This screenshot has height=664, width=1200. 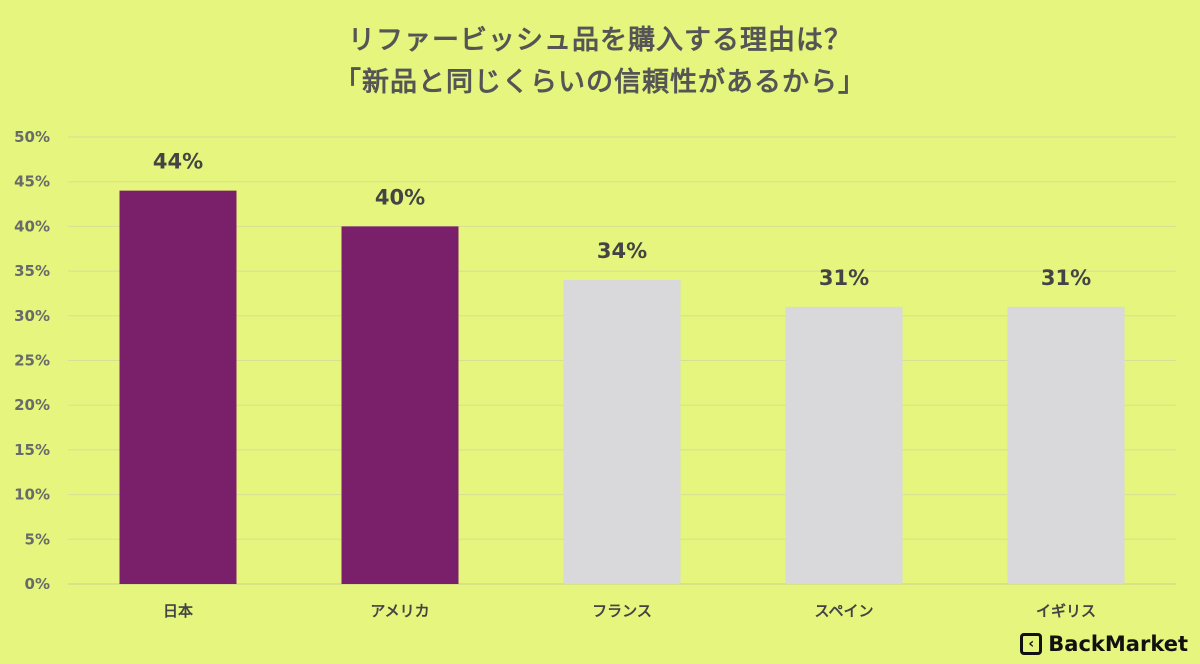 What do you see at coordinates (1066, 611) in the screenshot?
I see `x-category-label: イギリス` at bounding box center [1066, 611].